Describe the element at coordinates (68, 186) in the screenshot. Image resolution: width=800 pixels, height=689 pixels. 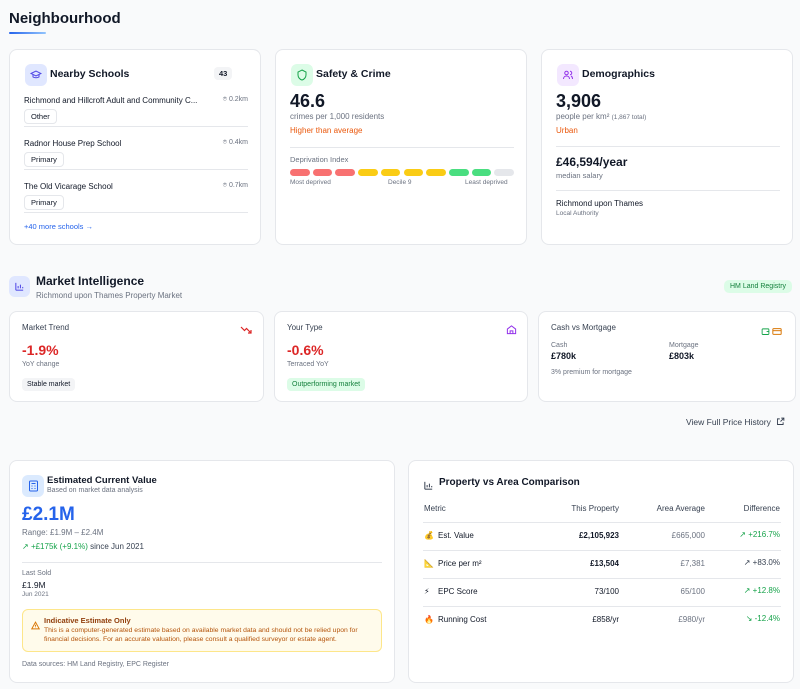
I see `school-name: The Old Vicarage School` at that location.